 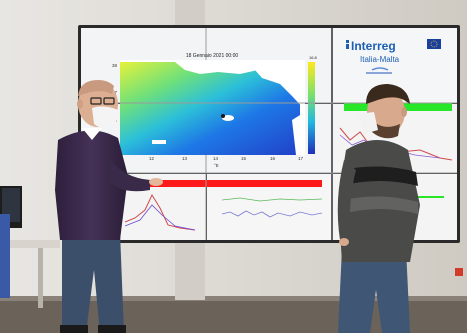 I want to click on lon-tick-label: 16, so click(x=273, y=158).